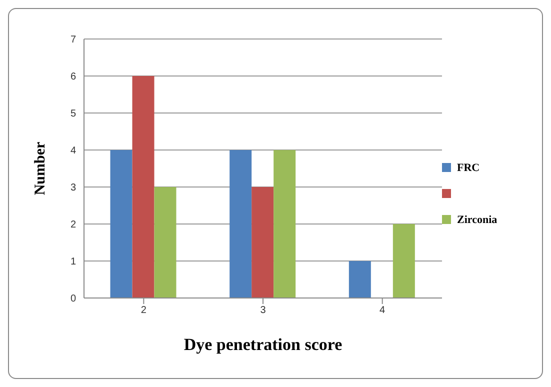 Image resolution: width=551 pixels, height=387 pixels. What do you see at coordinates (40, 168) in the screenshot?
I see `y-axis-title: Number` at bounding box center [40, 168].